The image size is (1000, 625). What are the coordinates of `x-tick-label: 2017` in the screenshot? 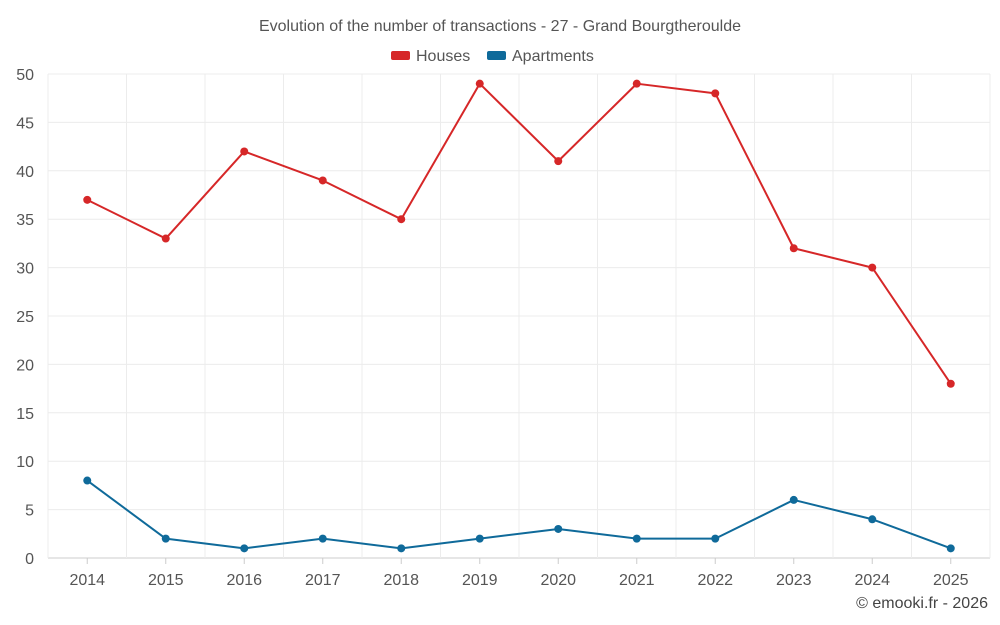 It's located at (323, 580).